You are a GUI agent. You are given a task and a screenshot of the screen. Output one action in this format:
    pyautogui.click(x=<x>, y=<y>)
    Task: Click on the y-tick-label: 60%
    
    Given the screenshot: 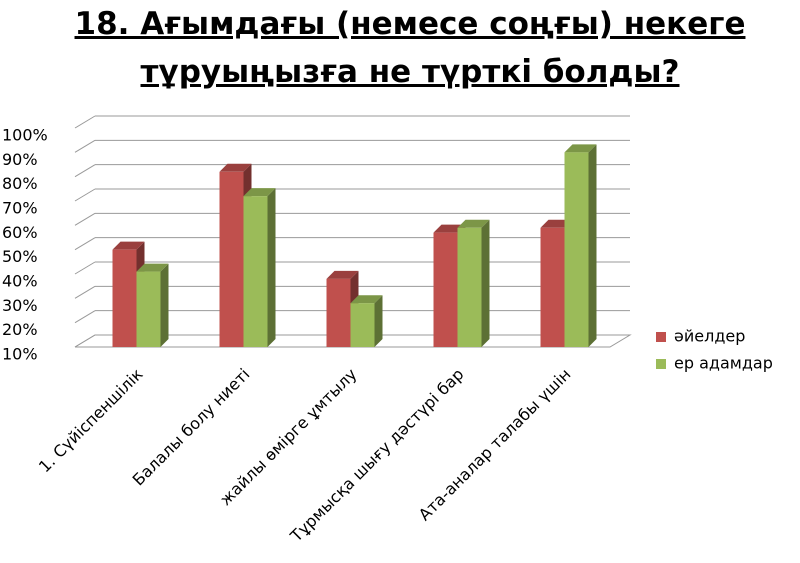 What is the action you would take?
    pyautogui.click(x=20, y=232)
    